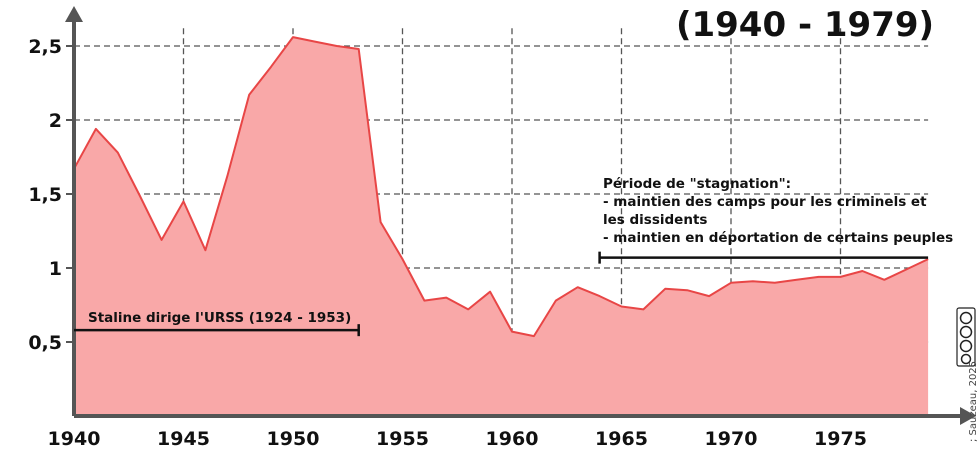 The image size is (980, 450). Describe the element at coordinates (731, 439) in the screenshot. I see `x-tick-label-6: 1970` at that location.